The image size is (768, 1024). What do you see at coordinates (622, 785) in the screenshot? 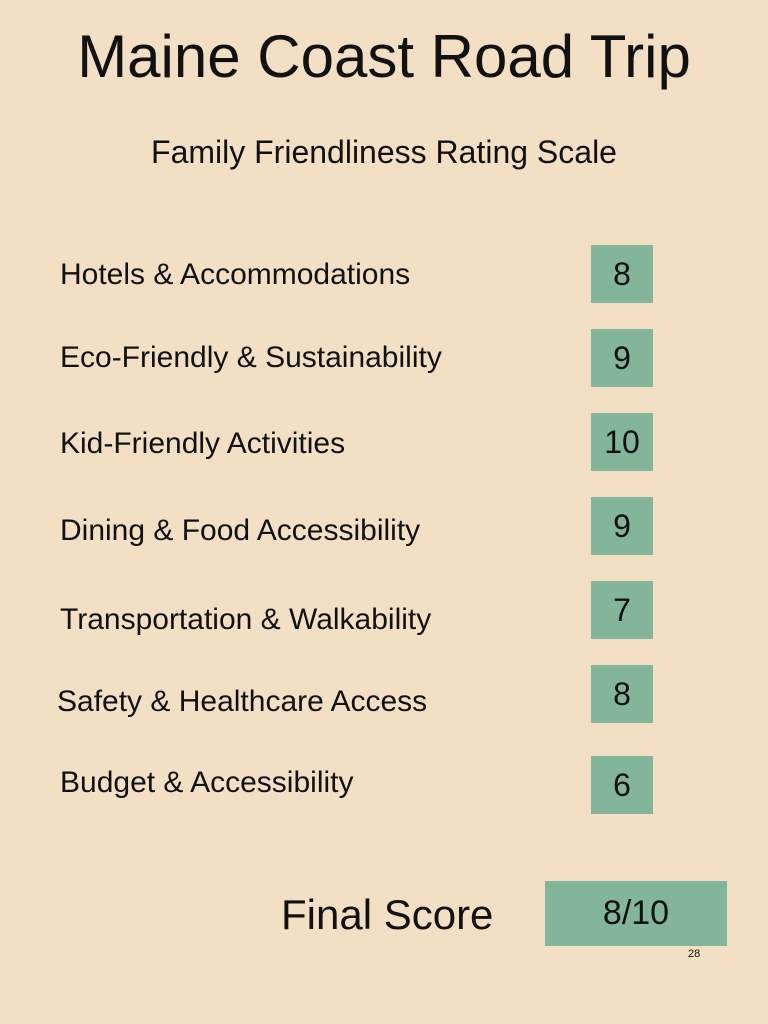
I see `rating-score: 6` at bounding box center [622, 785].